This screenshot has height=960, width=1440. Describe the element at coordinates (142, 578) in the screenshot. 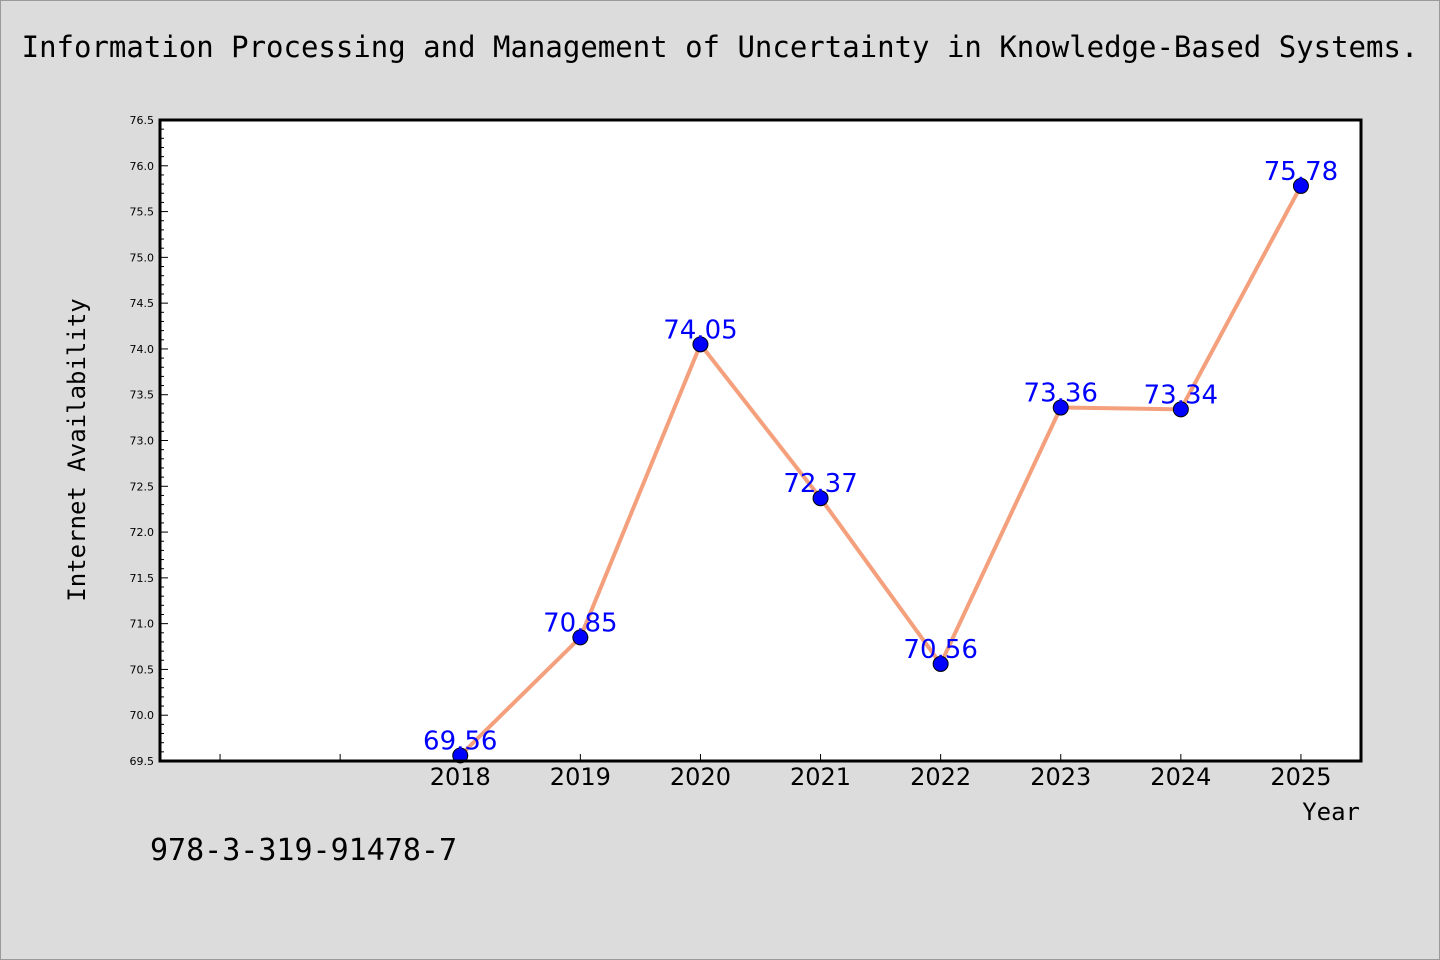

I see `y-tick-label: 71.5` at that location.